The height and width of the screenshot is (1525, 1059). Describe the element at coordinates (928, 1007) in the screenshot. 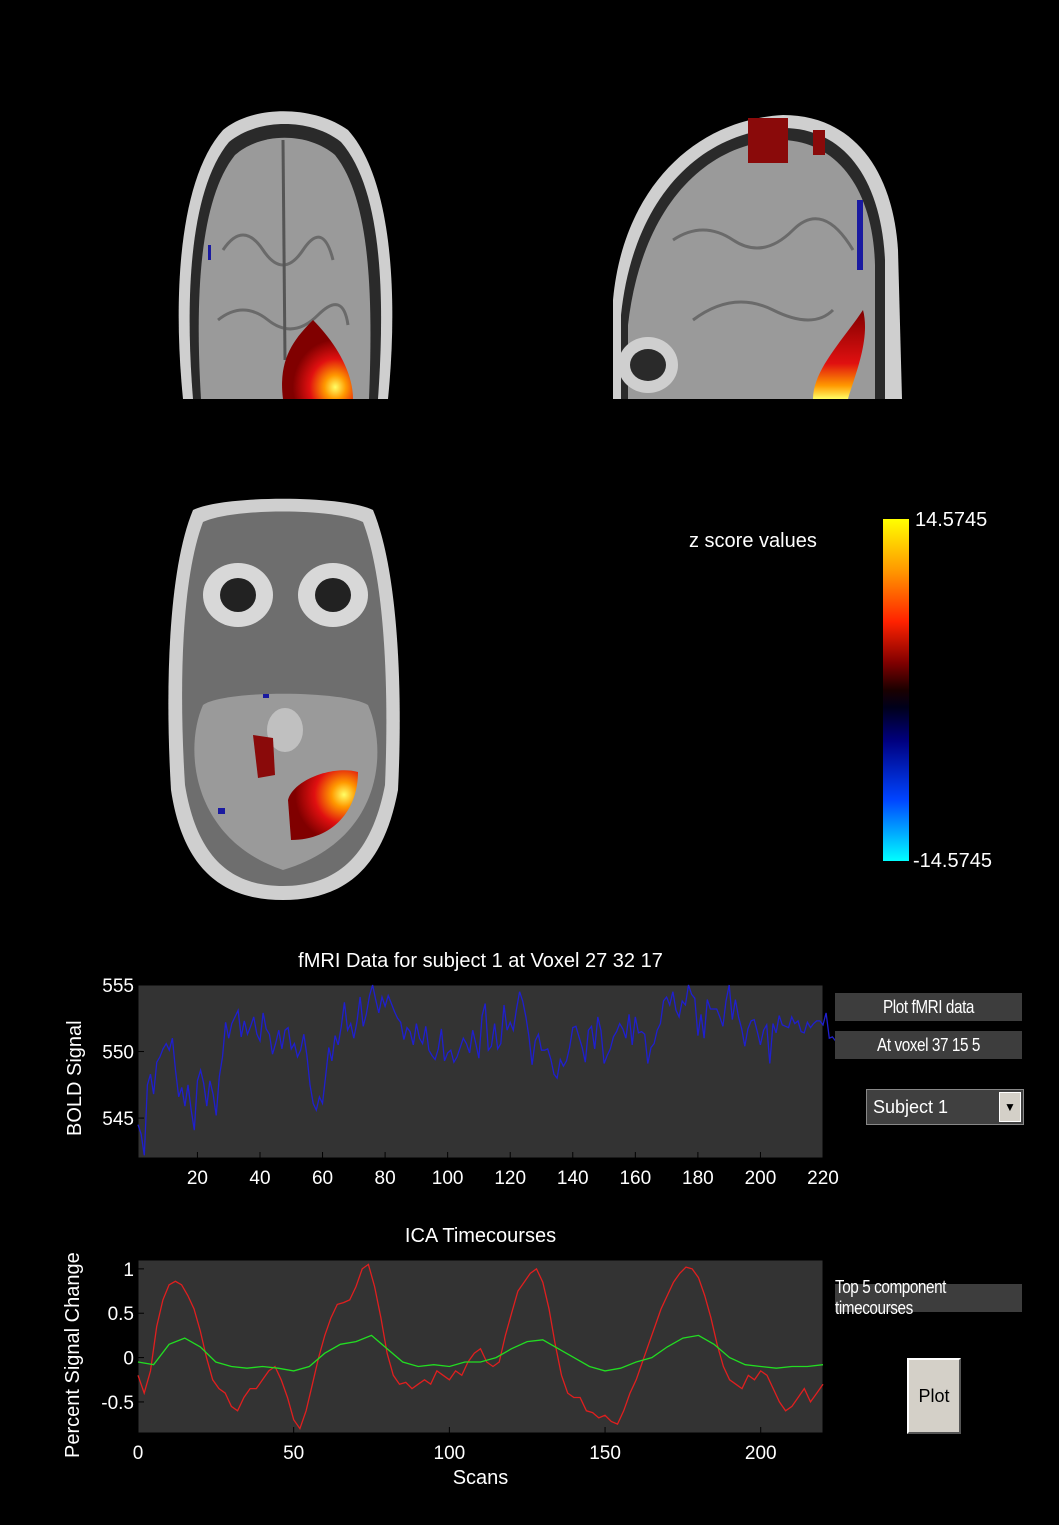

I see `plot-fmri-data-button: Plot fMRI data` at that location.